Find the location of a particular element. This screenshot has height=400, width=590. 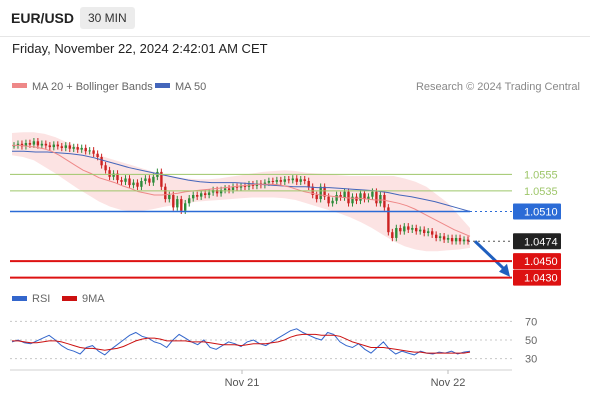

level-label-box-1.0510 is located at coordinates (537, 211).